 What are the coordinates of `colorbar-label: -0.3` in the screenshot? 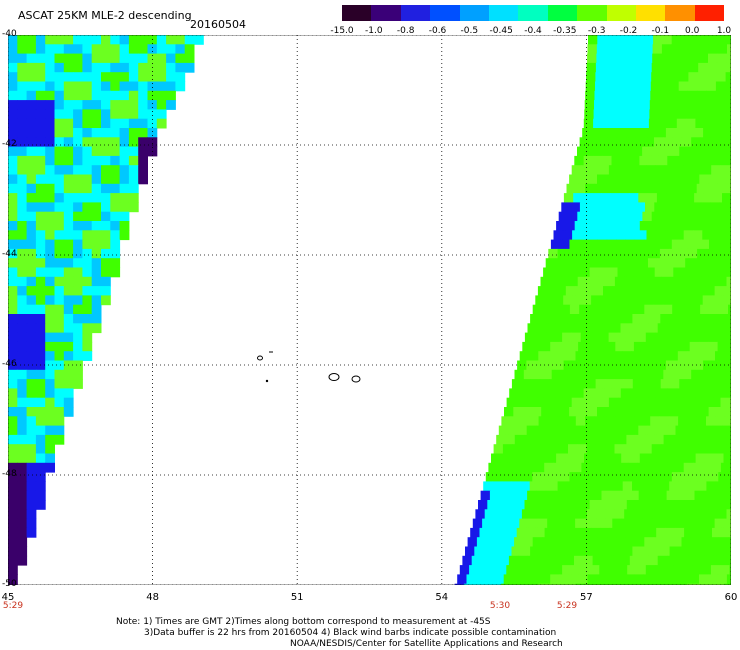 It's located at (596, 31).